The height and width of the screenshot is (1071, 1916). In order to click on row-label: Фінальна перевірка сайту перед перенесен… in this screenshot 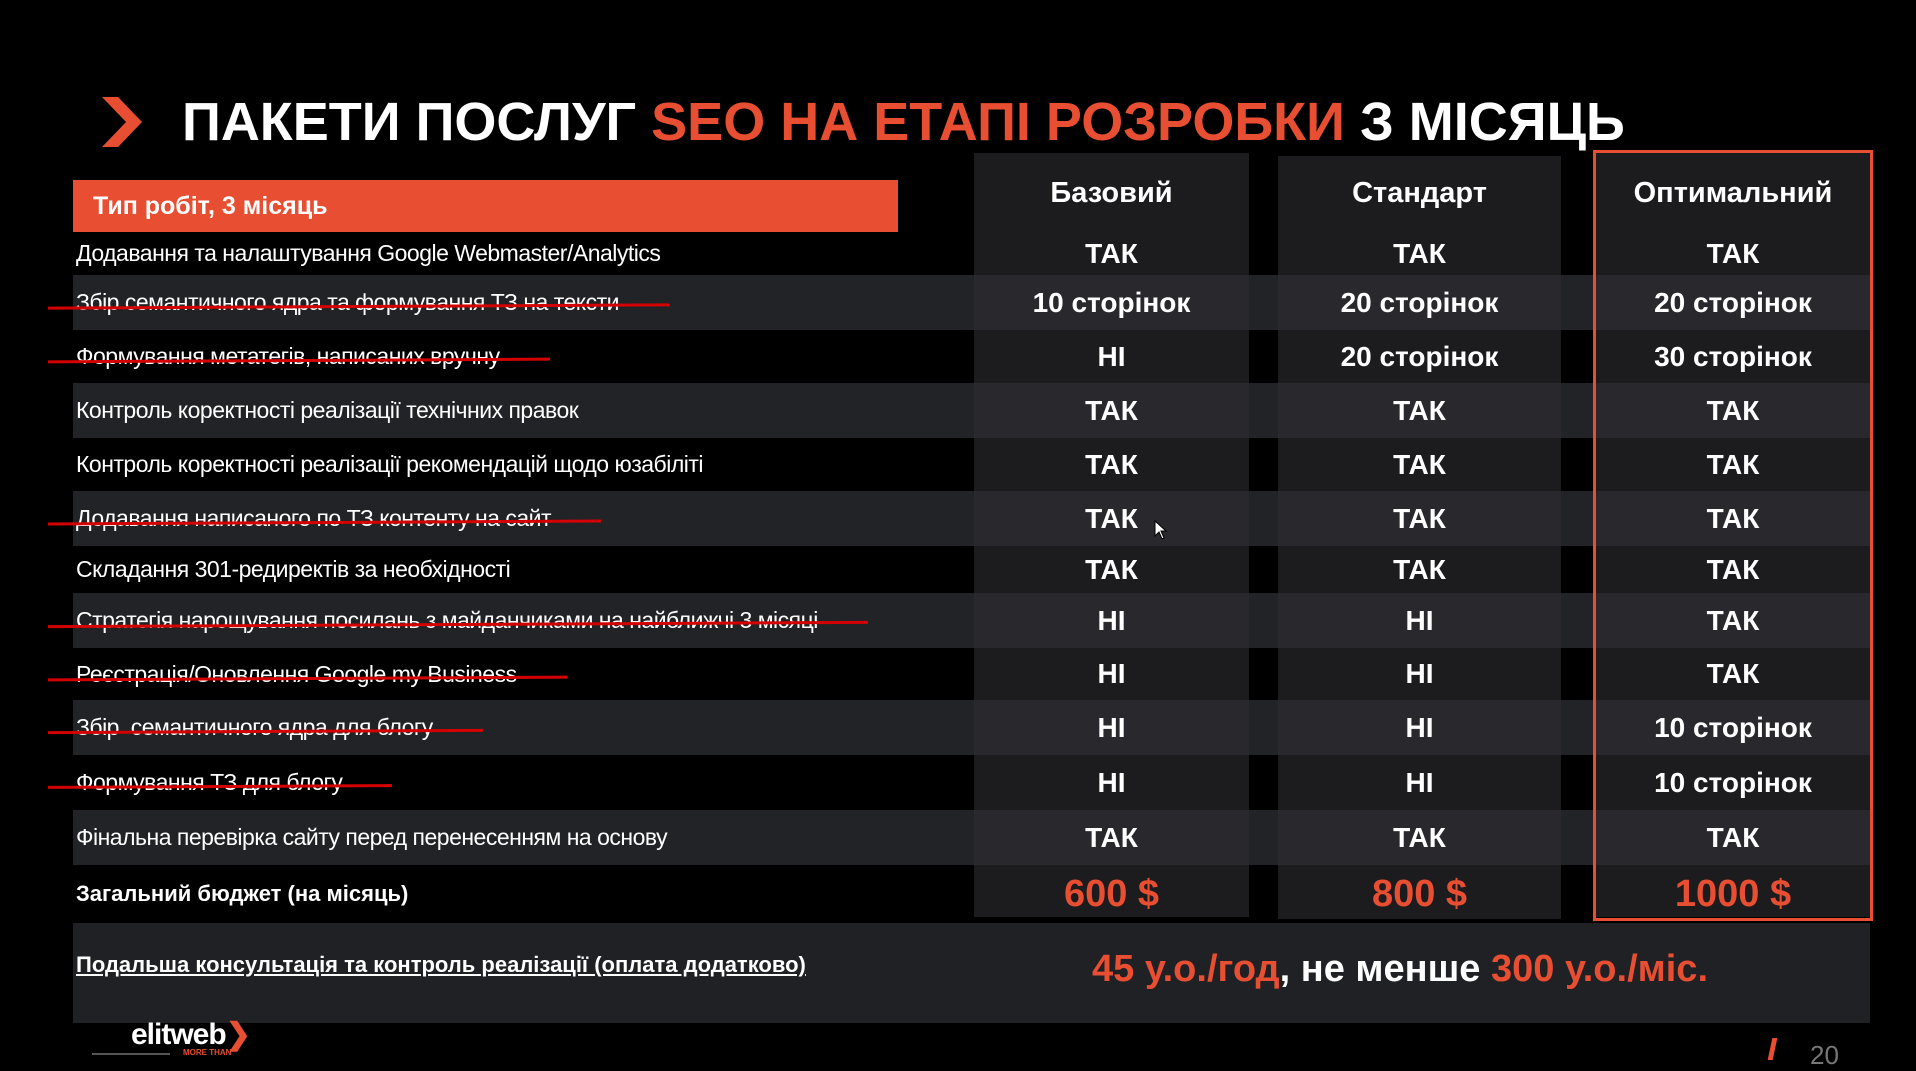, I will do `click(372, 837)`.